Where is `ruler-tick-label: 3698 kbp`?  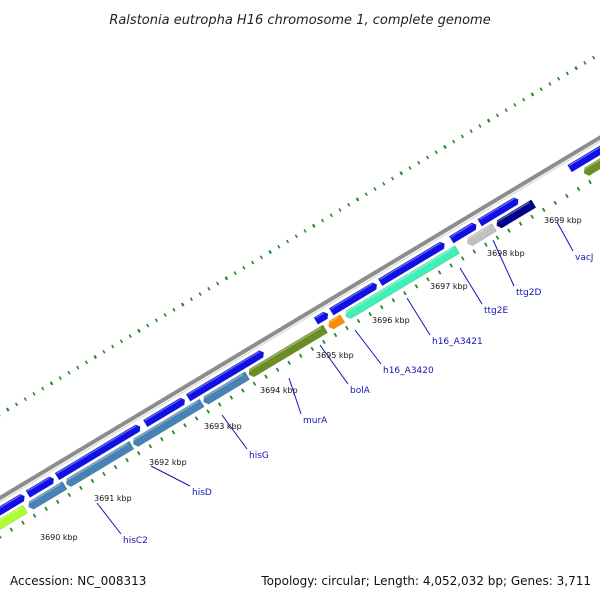 ruler-tick-label: 3698 kbp is located at coordinates (506, 253).